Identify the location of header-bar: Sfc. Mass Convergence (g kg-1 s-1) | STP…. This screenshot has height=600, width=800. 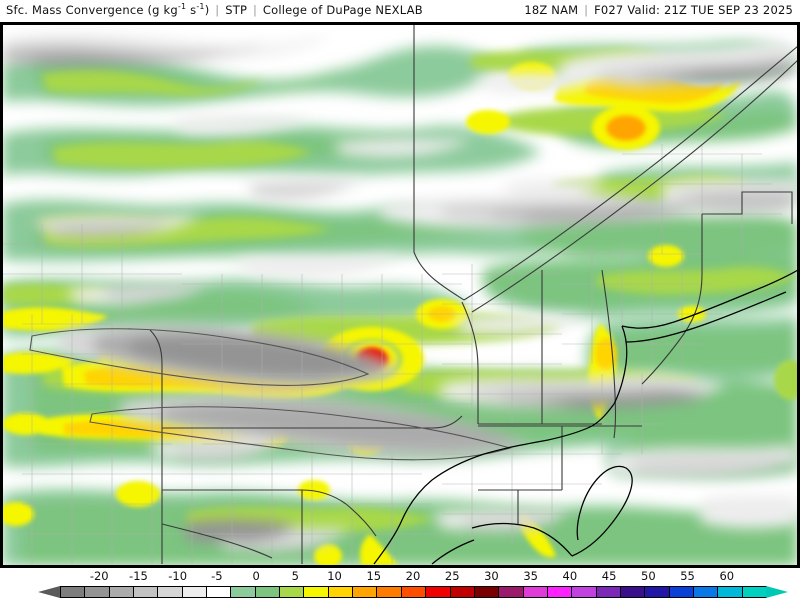
(400, 11).